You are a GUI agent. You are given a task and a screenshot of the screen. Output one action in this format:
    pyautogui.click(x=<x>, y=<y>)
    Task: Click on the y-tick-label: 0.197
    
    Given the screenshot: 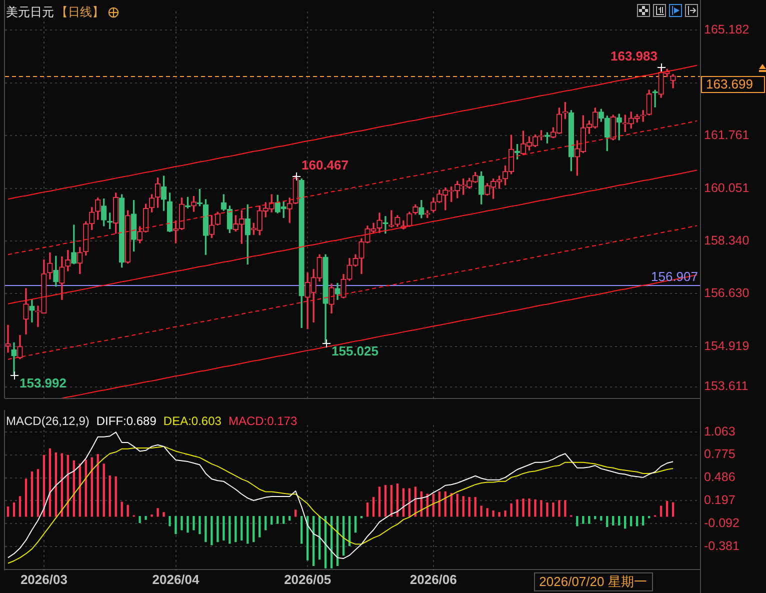 What is the action you would take?
    pyautogui.click(x=720, y=500)
    